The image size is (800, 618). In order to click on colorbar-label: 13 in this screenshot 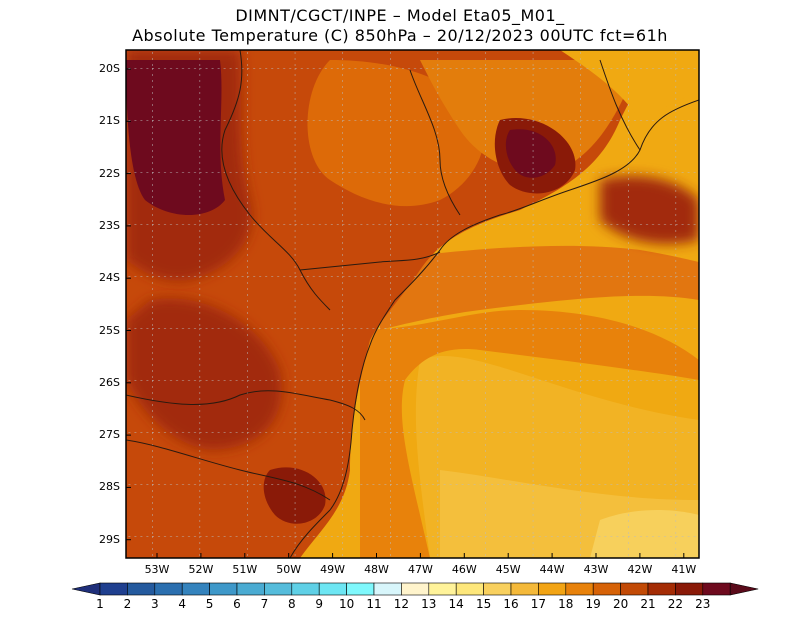, I will do `click(429, 604)`.